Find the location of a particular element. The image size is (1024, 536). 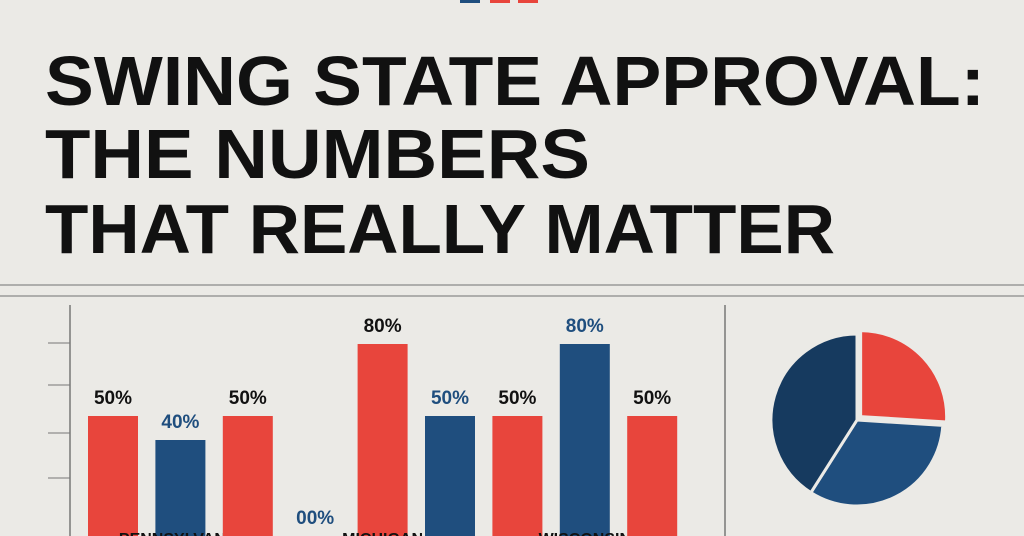

chart-title: SWING STATE APPROVAL: is located at coordinates (515, 81).